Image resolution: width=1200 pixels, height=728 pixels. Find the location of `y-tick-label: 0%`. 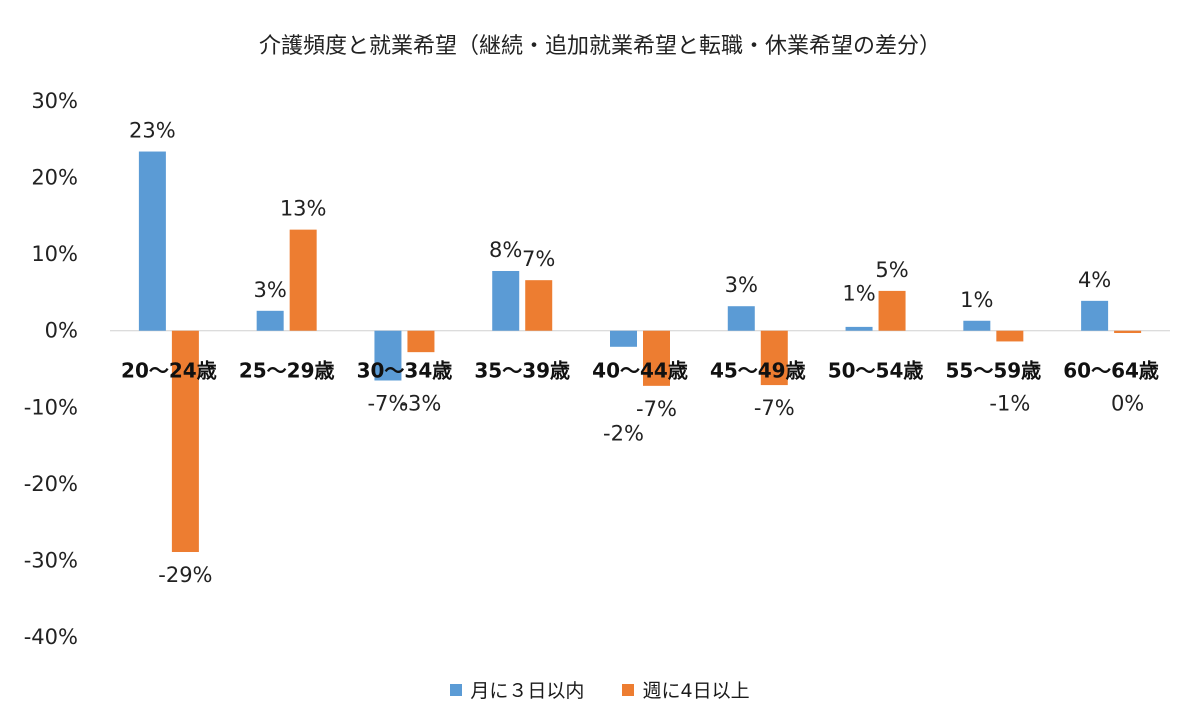

y-tick-label: 0% is located at coordinates (61, 331).